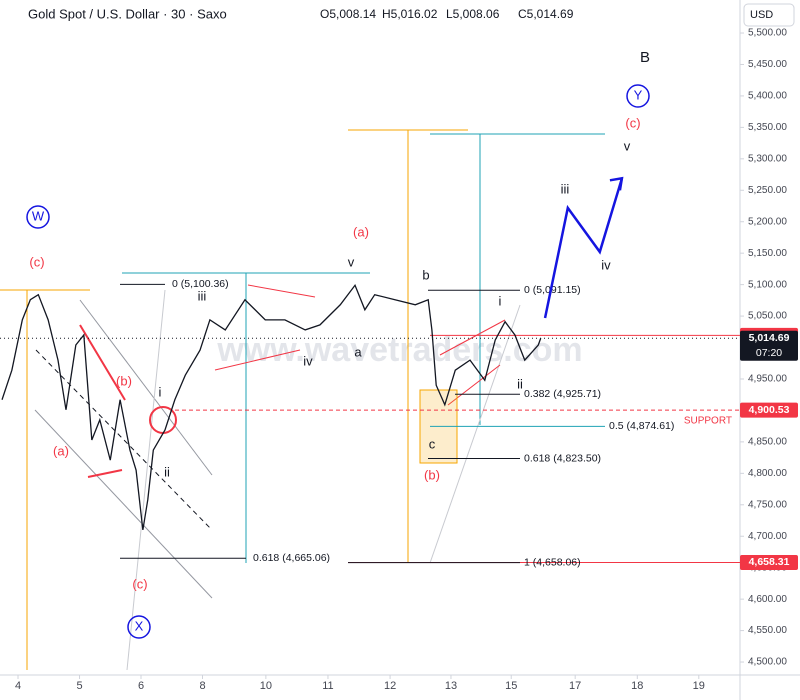  Describe the element at coordinates (645, 57) in the screenshot. I see `wave-label: B` at that location.